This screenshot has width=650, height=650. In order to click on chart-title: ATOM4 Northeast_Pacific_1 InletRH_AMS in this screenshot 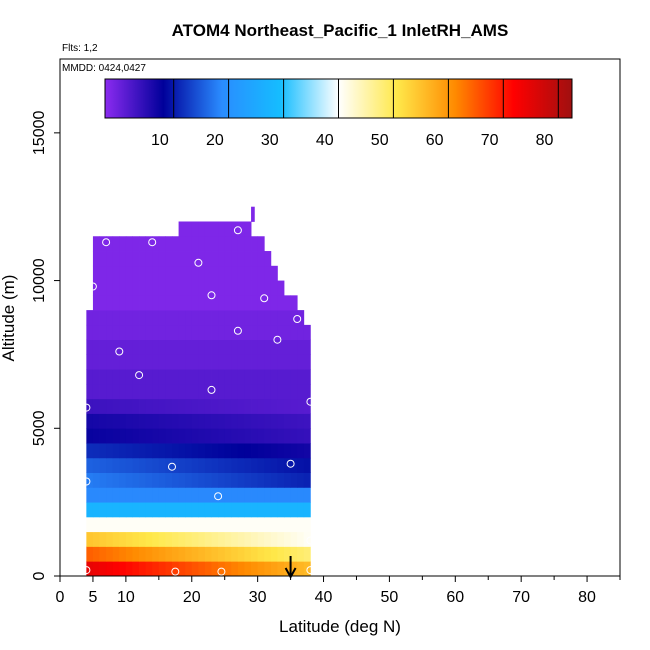, I will do `click(340, 30)`.